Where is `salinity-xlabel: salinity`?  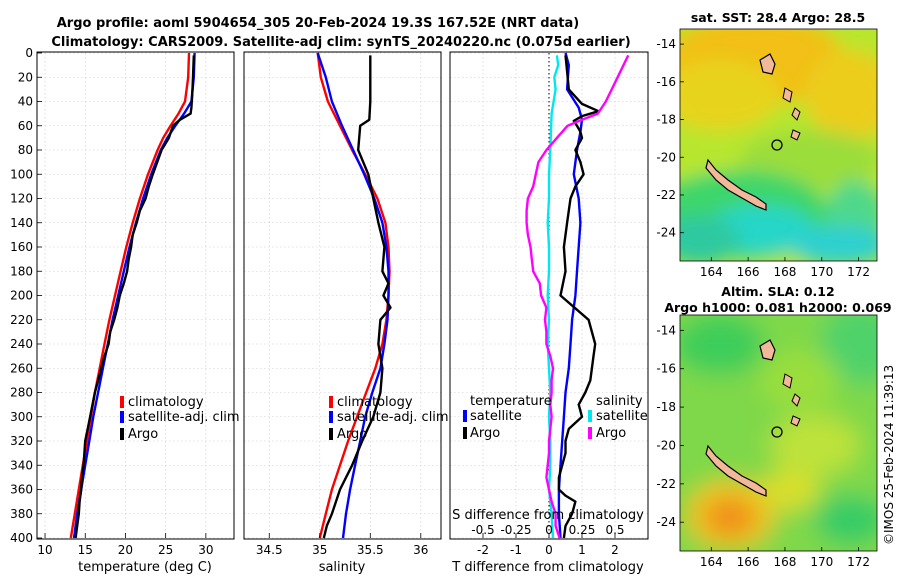
salinity-xlabel: salinity is located at coordinates (342, 567).